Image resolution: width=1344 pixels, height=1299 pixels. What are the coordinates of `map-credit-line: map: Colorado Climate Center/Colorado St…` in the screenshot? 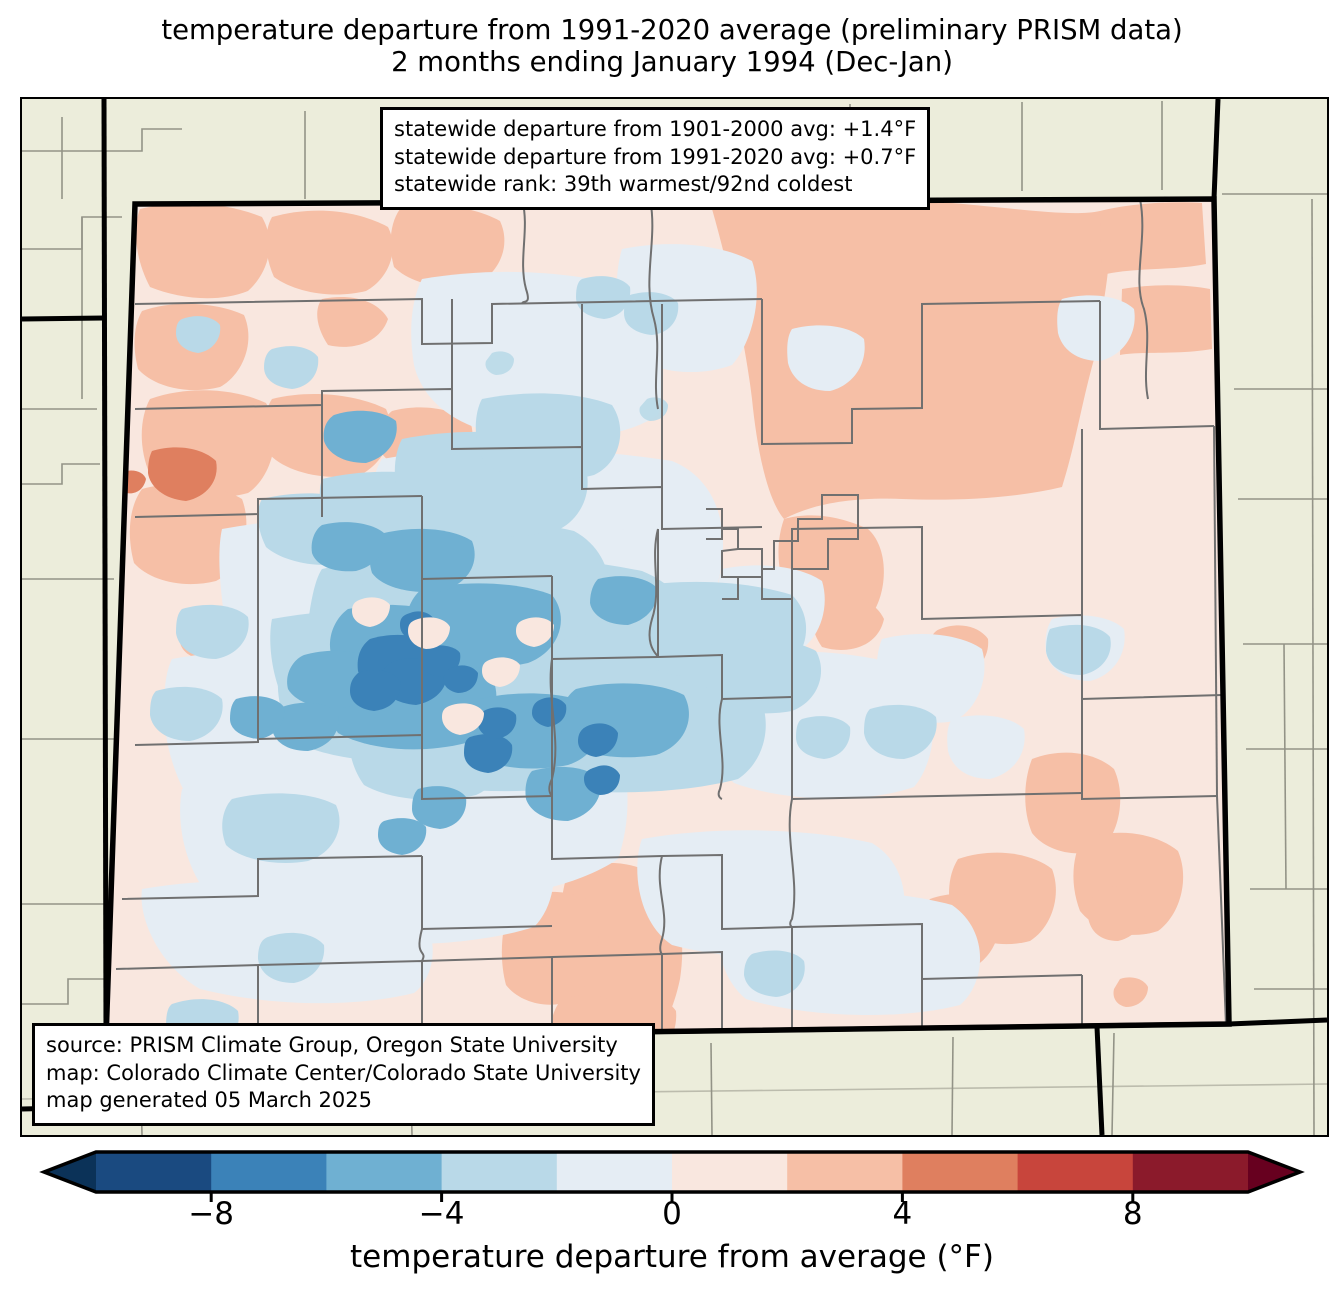 It's located at (343, 1072).